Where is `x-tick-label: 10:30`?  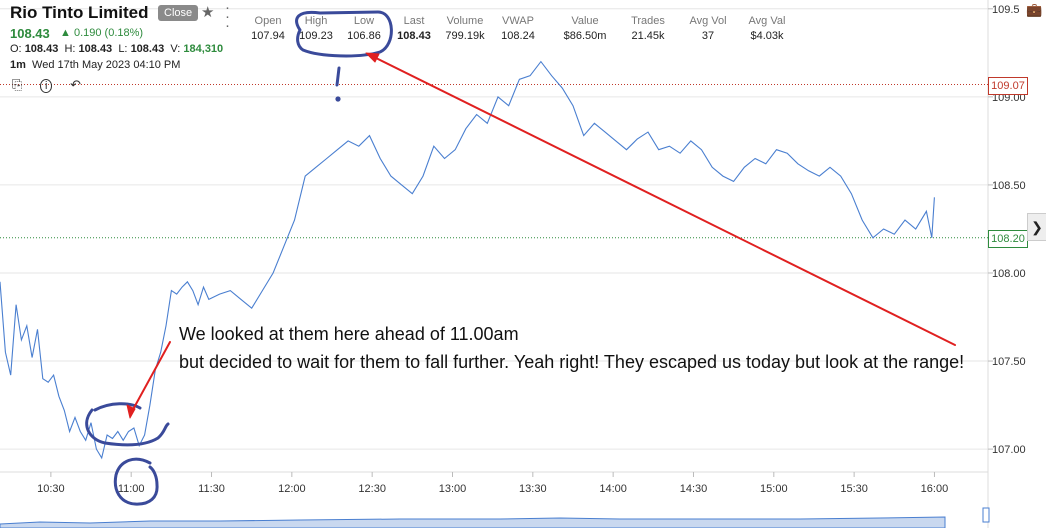
x-tick-label: 10:30 is located at coordinates (51, 489).